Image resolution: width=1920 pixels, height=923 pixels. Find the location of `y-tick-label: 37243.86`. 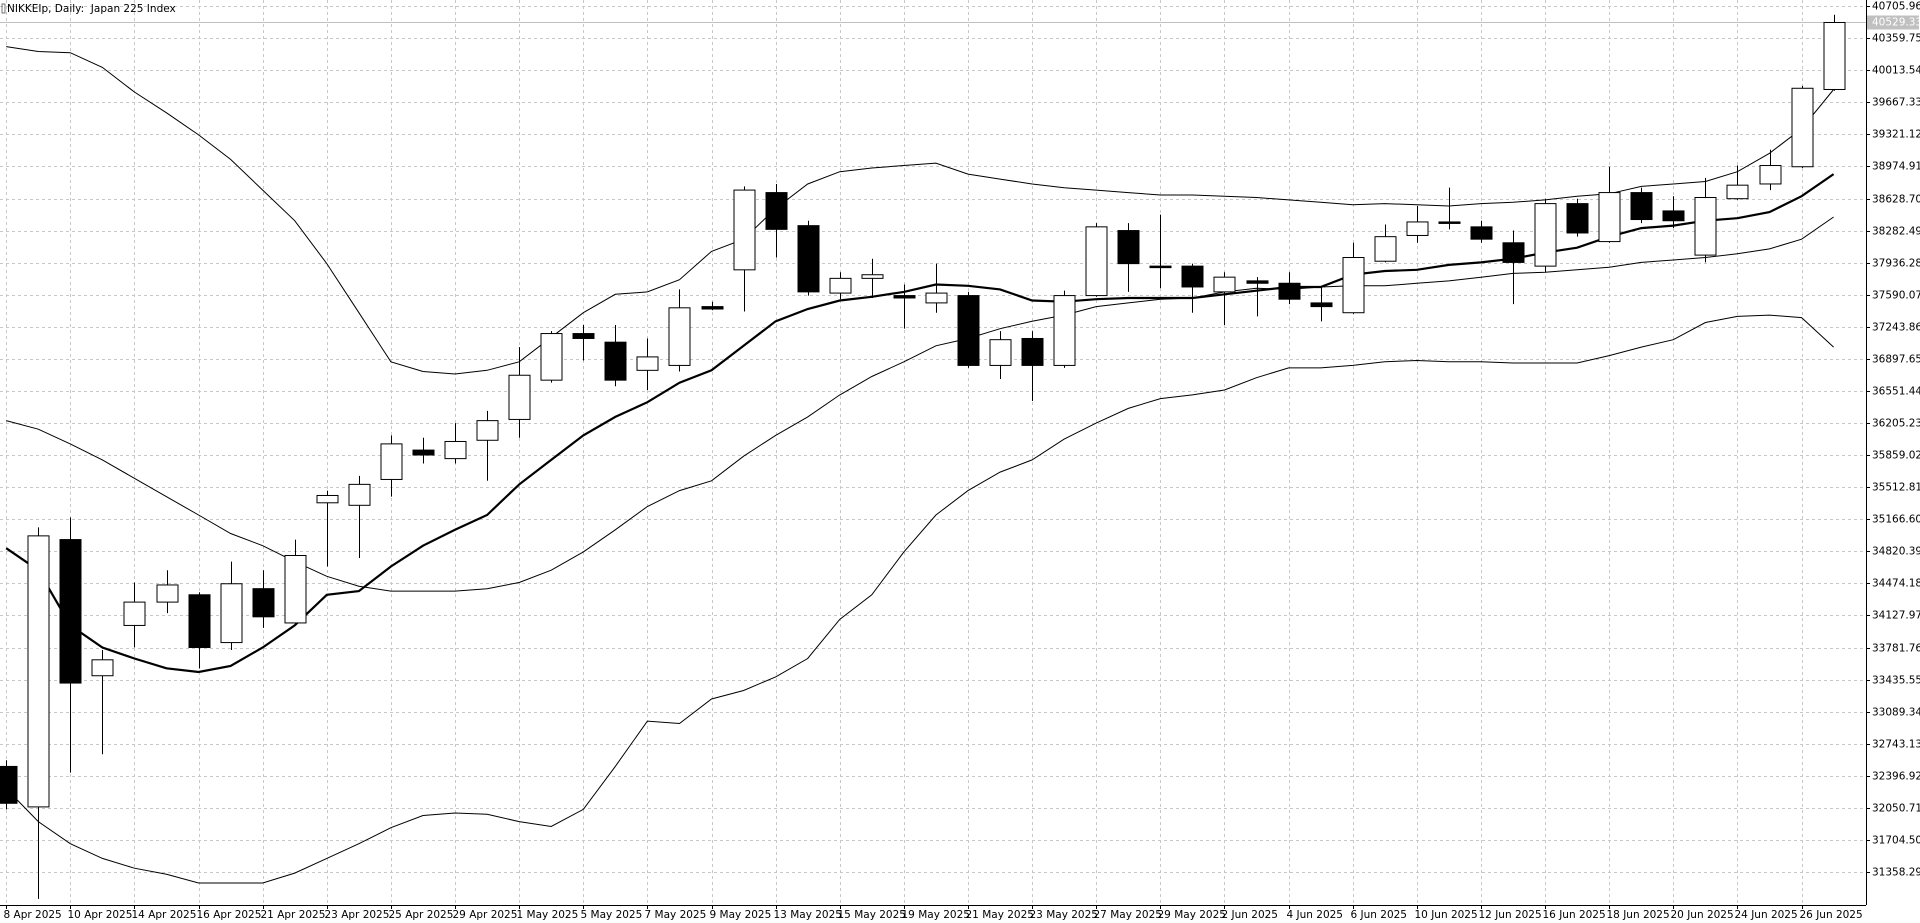

y-tick-label: 37243.86 is located at coordinates (1896, 328).